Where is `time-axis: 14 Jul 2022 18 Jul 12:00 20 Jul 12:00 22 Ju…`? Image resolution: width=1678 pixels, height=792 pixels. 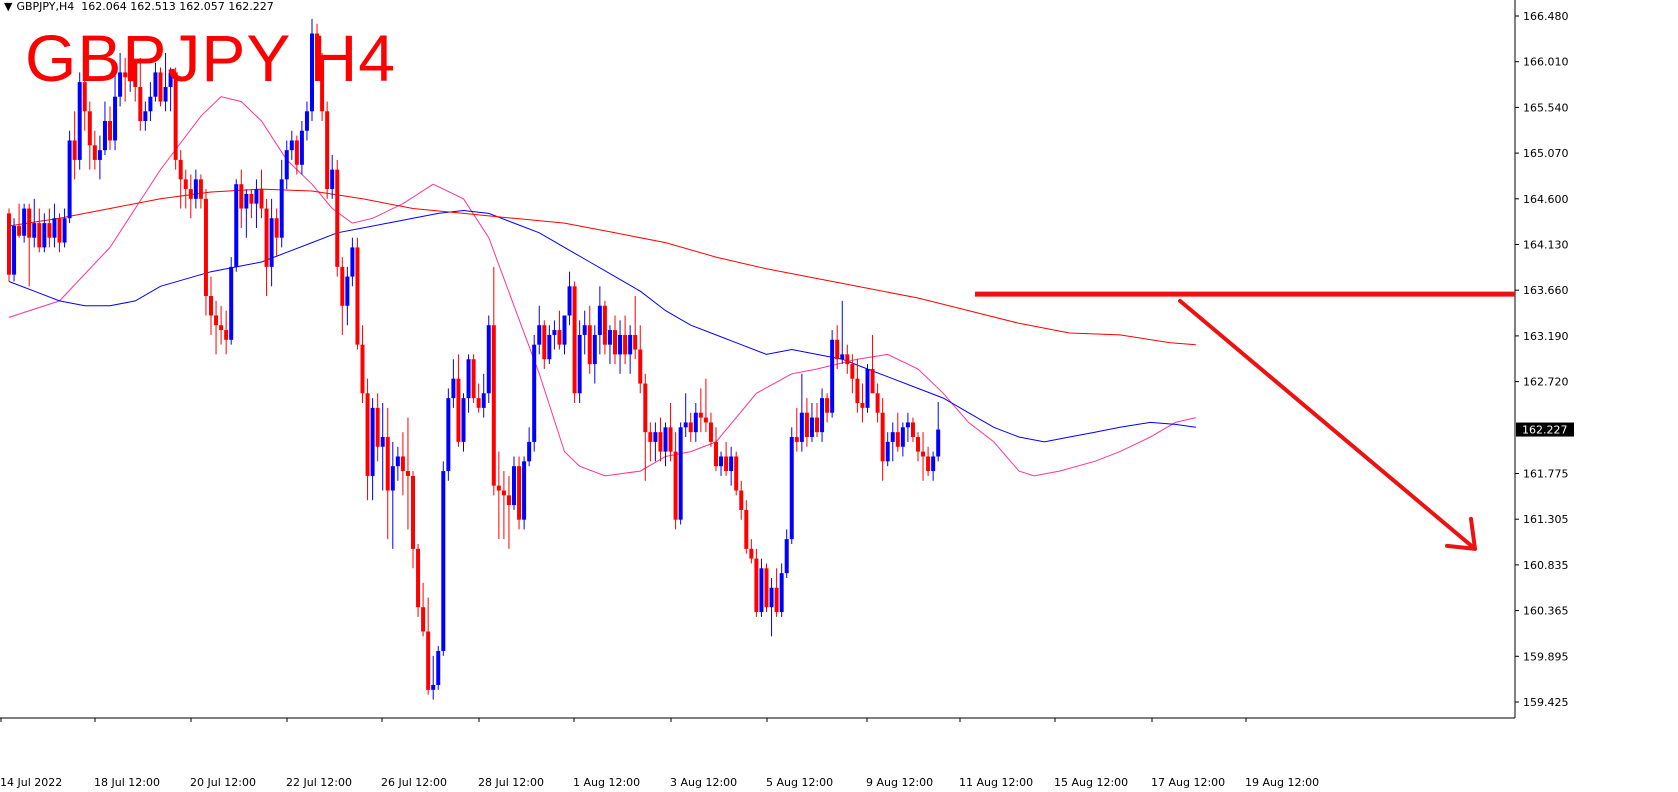
time-axis: 14 Jul 2022 18 Jul 12:00 20 Jul 12:00 22 Ju… is located at coordinates (659, 753).